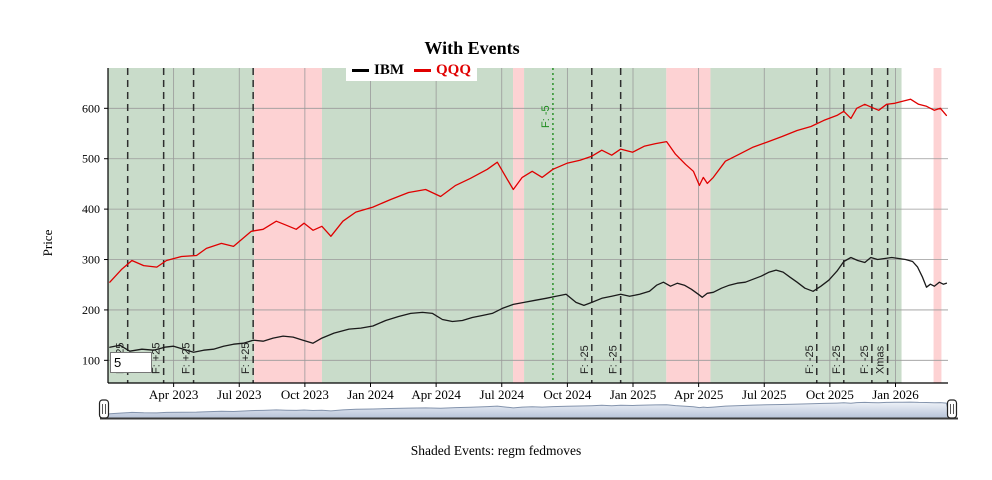 This screenshot has width=992, height=480. I want to click on x-tick-label: Jul 2025, so click(764, 394).